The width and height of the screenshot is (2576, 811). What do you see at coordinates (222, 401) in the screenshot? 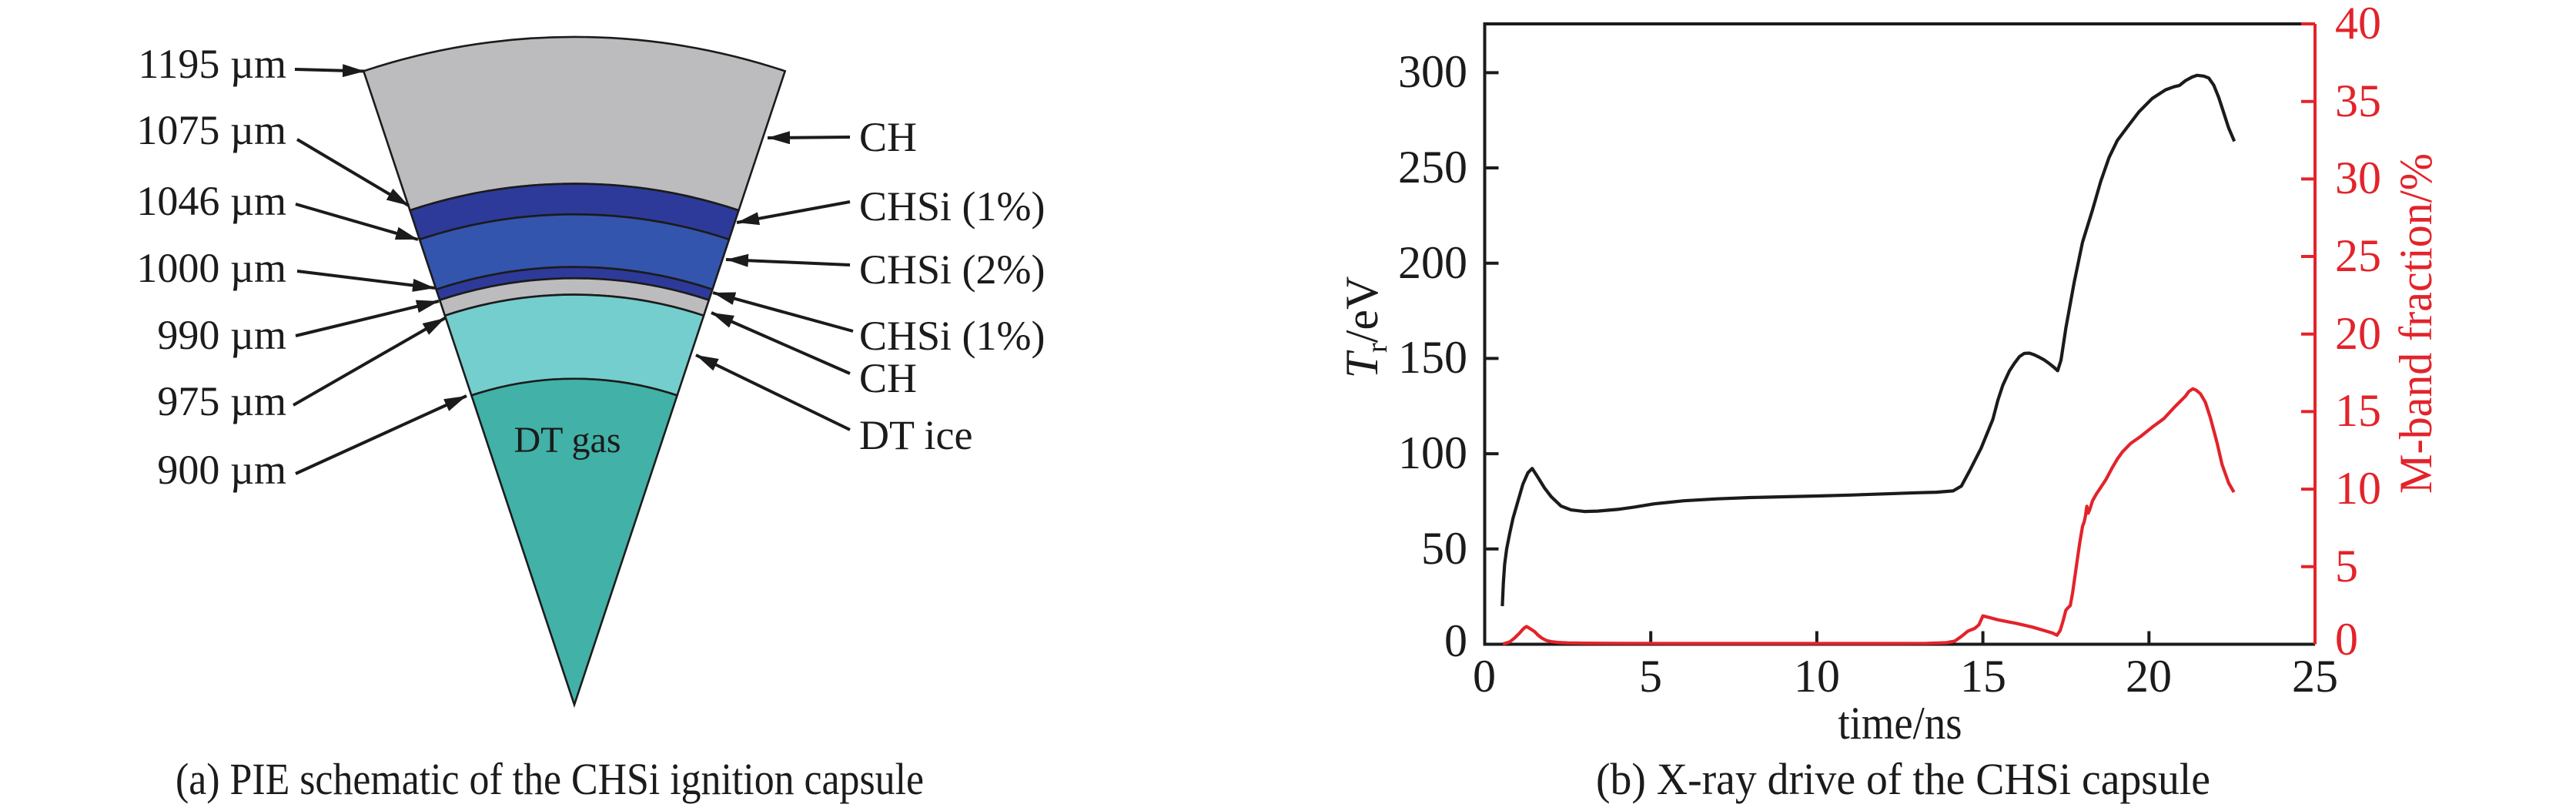
I see `svg-text: 975 µm` at bounding box center [222, 401].